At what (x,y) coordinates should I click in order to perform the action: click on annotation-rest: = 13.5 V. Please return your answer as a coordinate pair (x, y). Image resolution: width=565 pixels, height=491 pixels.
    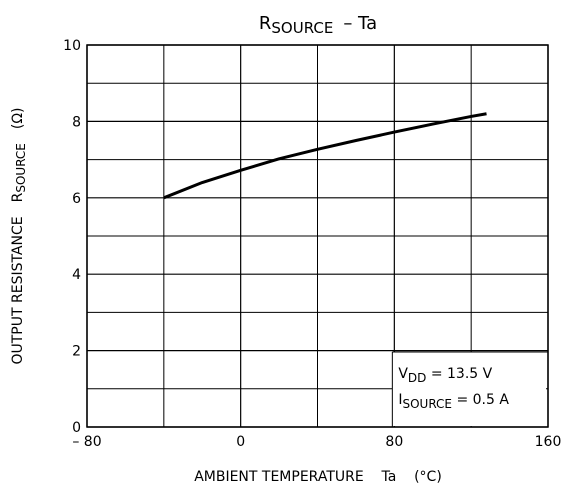
    Looking at the image, I should click on (459, 374).